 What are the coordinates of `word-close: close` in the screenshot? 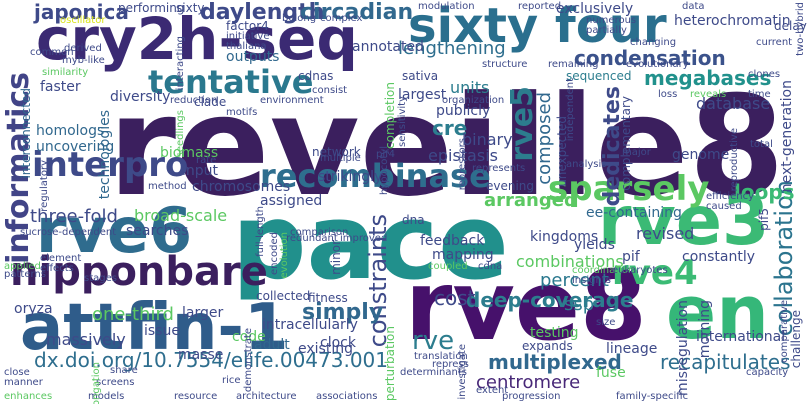 It's located at (17, 372).